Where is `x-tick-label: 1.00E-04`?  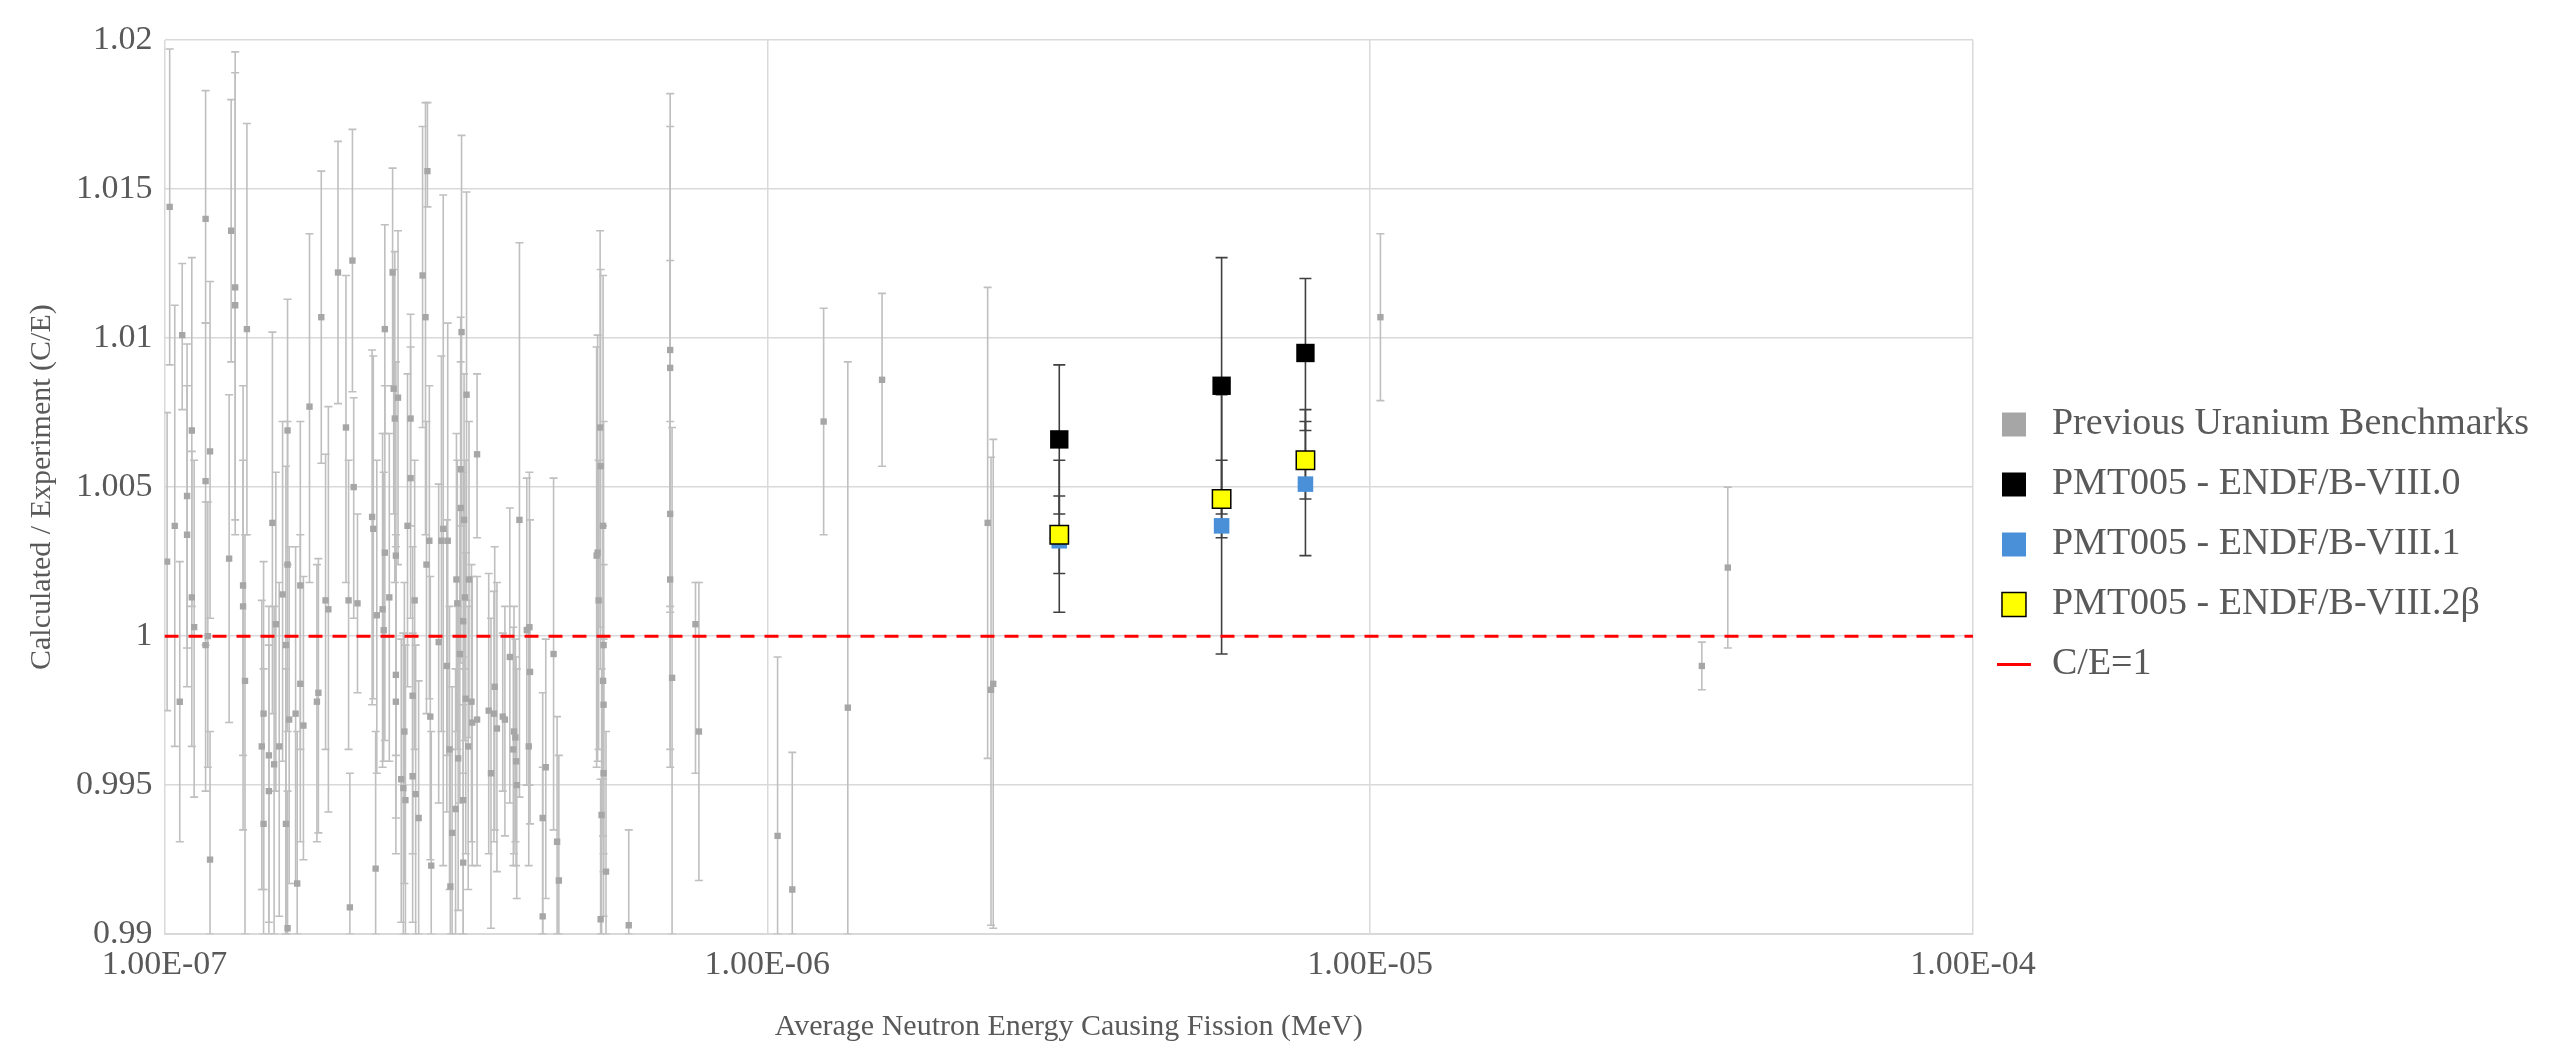
x-tick-label: 1.00E-04 is located at coordinates (1973, 962).